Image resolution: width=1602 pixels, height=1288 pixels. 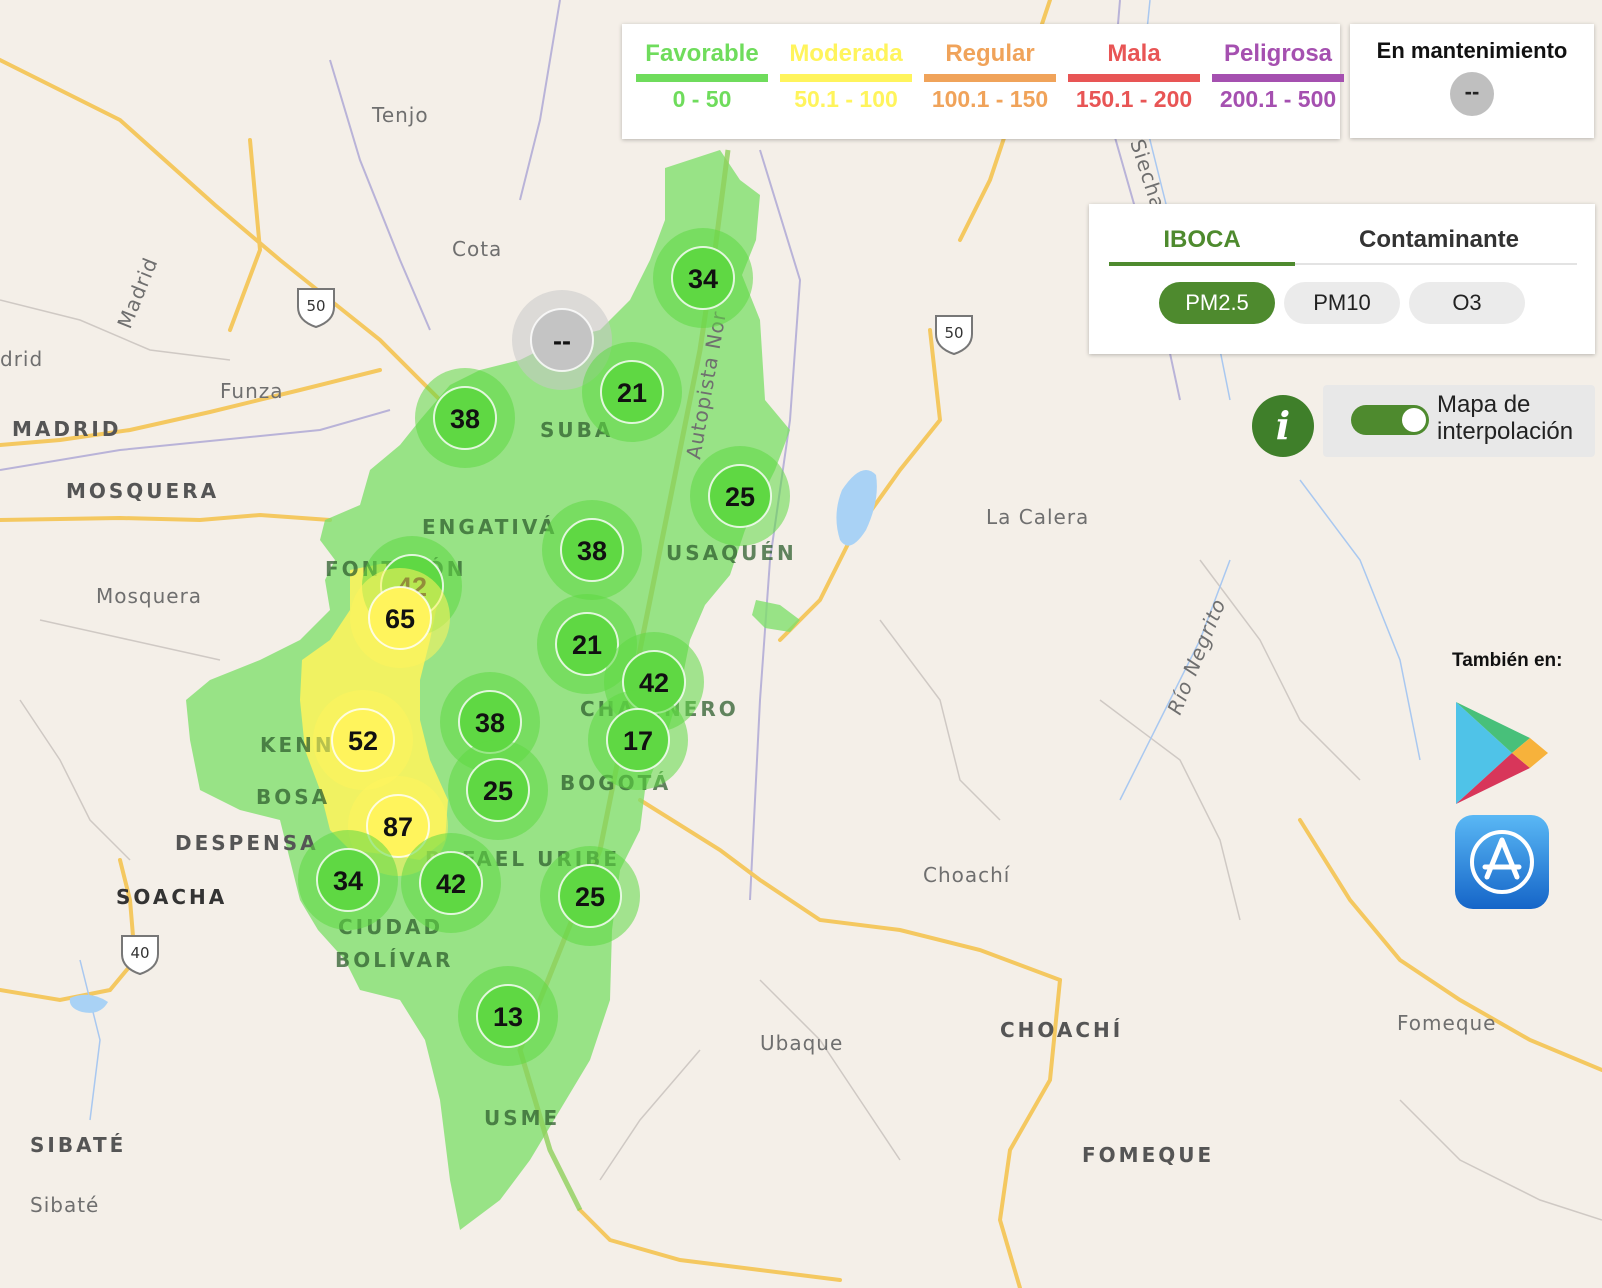 I want to click on highway-shield: 40, so click(x=140, y=955).